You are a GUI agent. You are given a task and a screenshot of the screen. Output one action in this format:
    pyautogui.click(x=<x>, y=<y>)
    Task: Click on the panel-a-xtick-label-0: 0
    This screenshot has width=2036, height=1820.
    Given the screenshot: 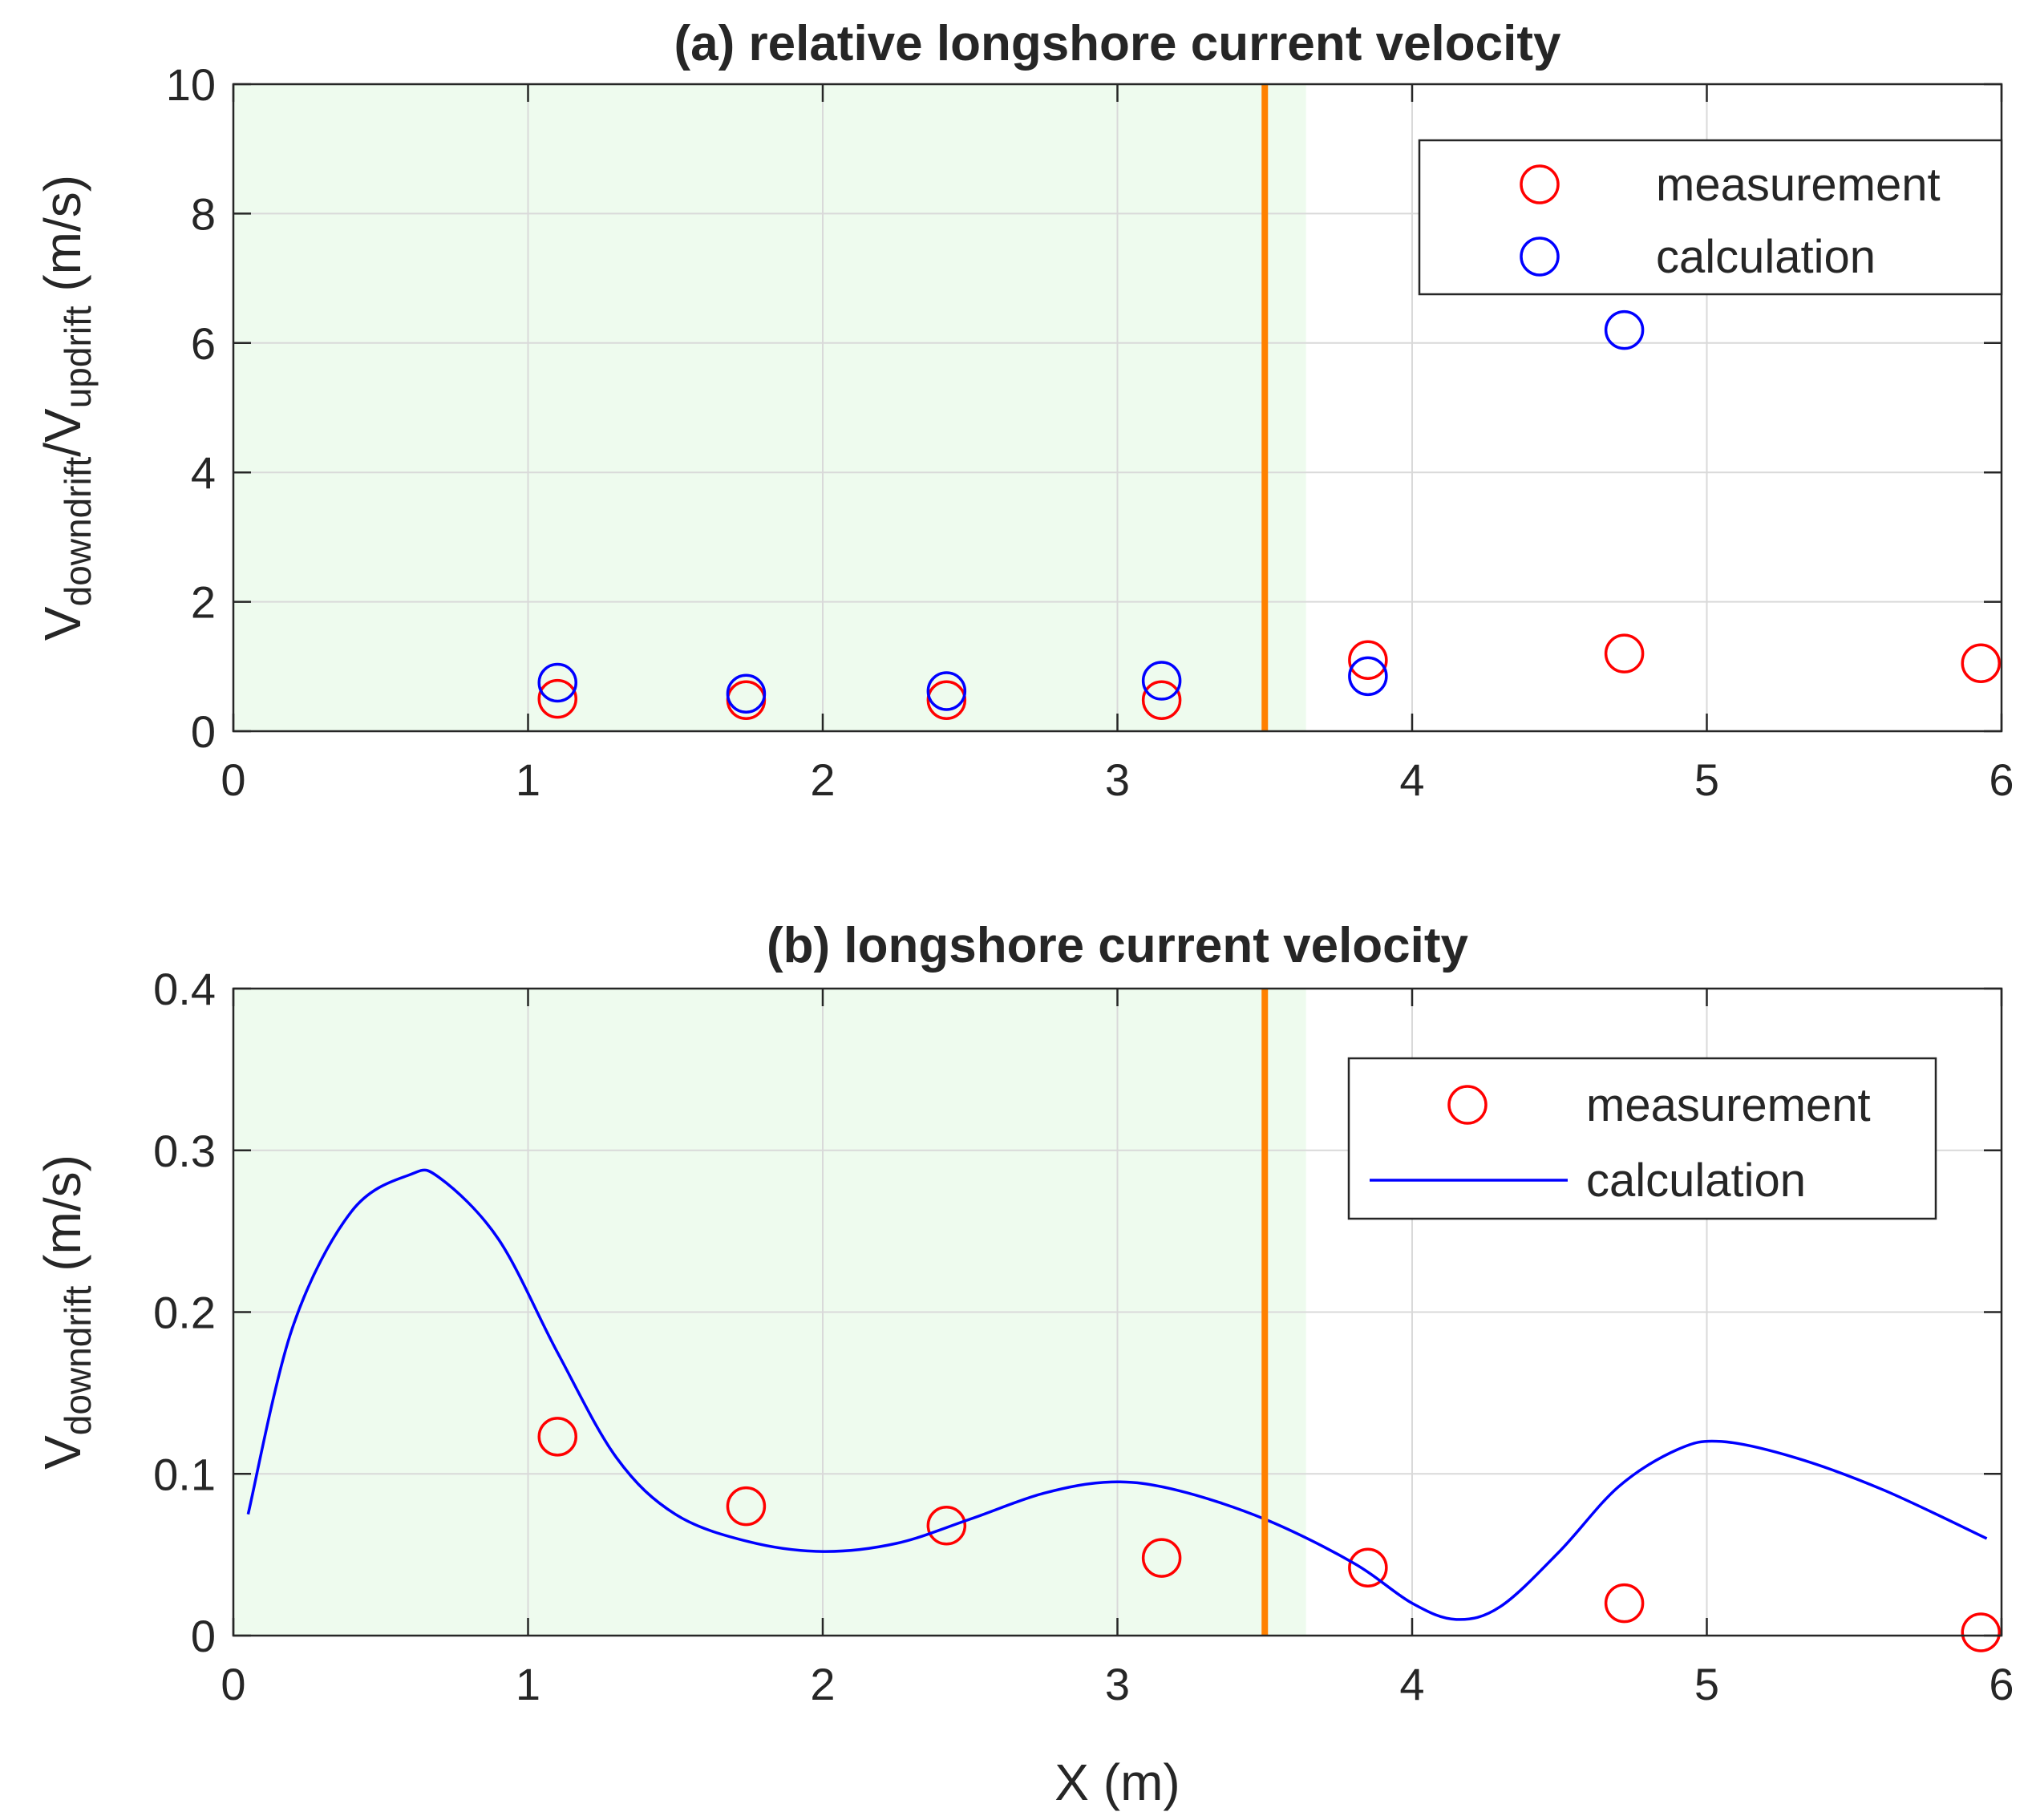 What is the action you would take?
    pyautogui.click(x=233, y=779)
    